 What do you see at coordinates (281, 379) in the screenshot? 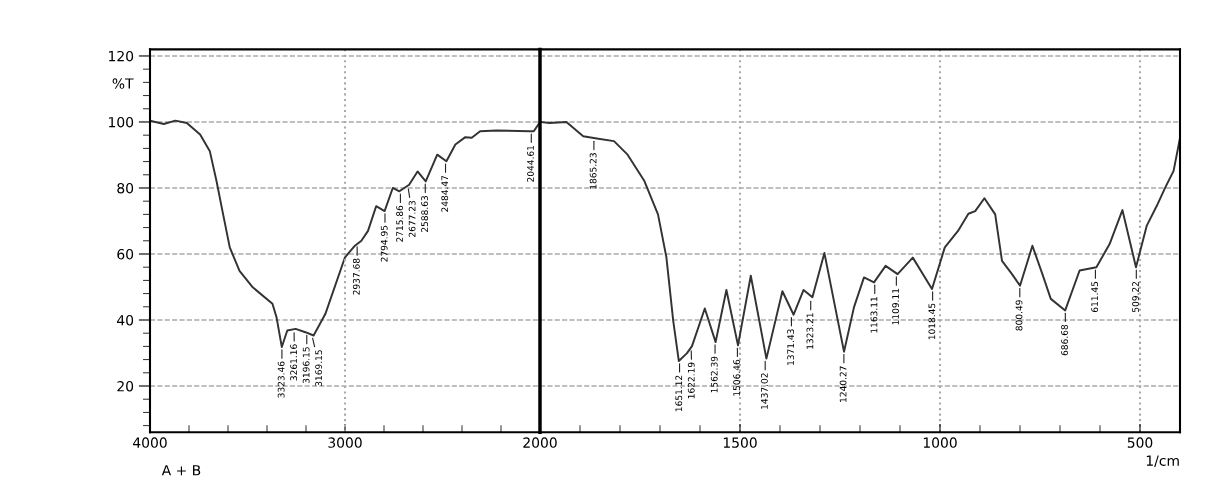
I see `annotation: 3323.46` at bounding box center [281, 379].